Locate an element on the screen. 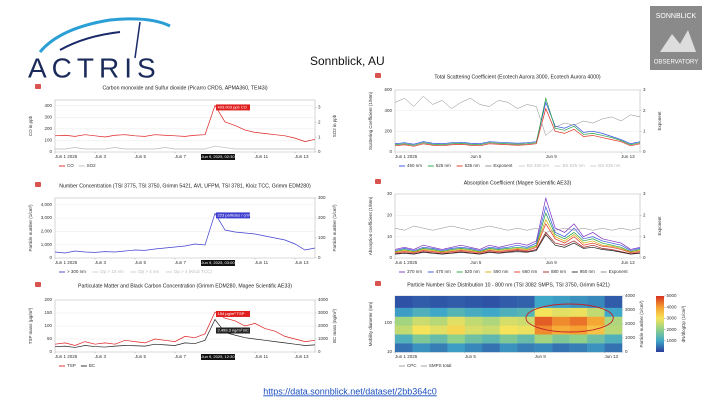 The height and width of the screenshot is (405, 720). legend-label: > 300 nm is located at coordinates (76, 271).